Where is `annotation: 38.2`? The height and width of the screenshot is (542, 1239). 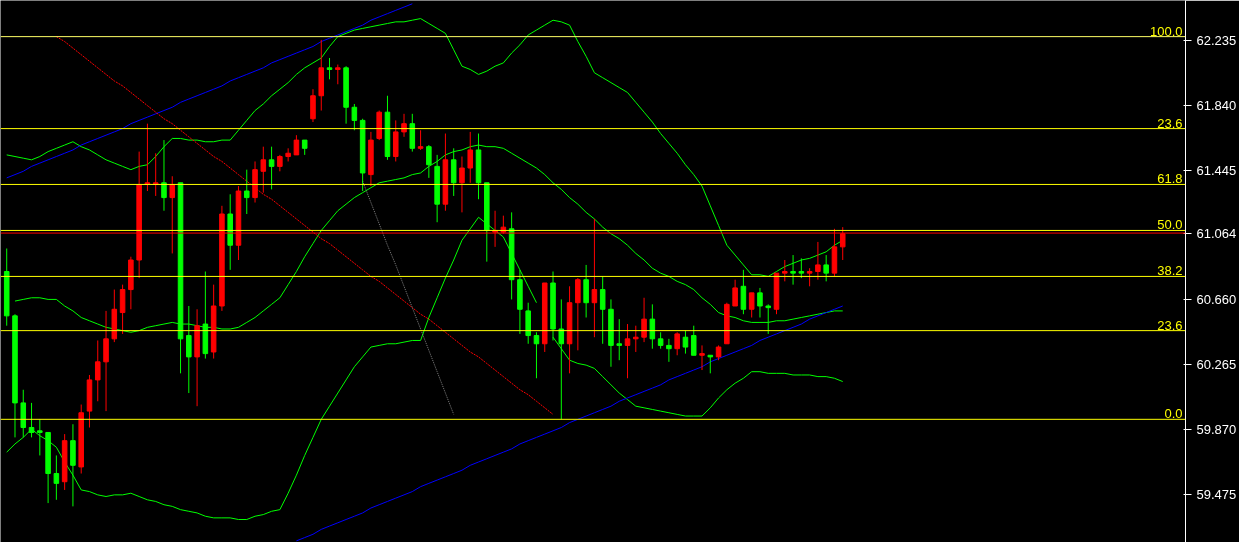
annotation: 38.2 is located at coordinates (1170, 271).